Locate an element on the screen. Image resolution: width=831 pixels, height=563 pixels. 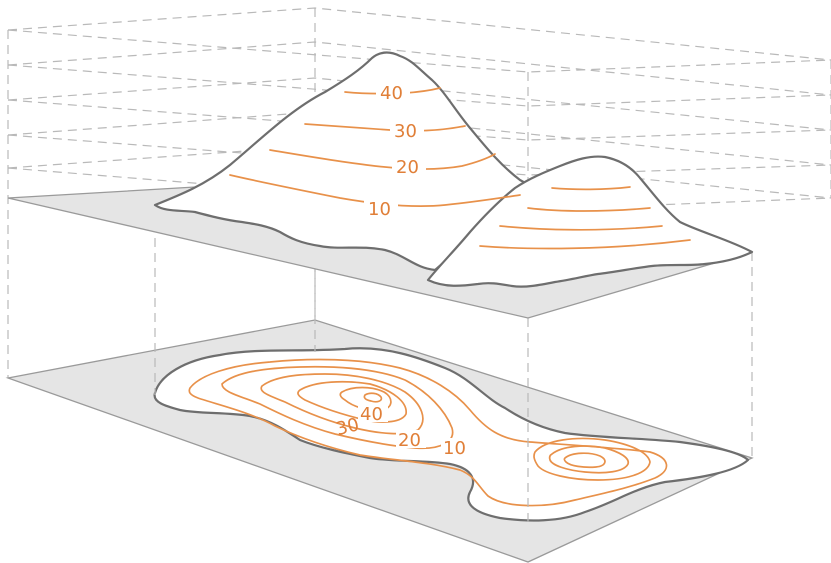
lower-contour-small-inner is located at coordinates (584, 460).